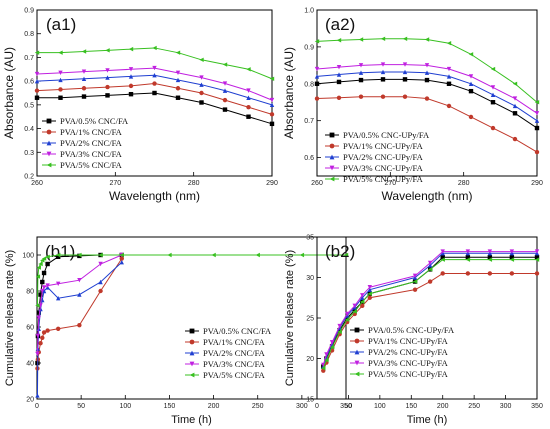 This screenshot has height=429, width=550. Describe the element at coordinates (537, 406) in the screenshot. I see `x-tick-label: 350` at that location.